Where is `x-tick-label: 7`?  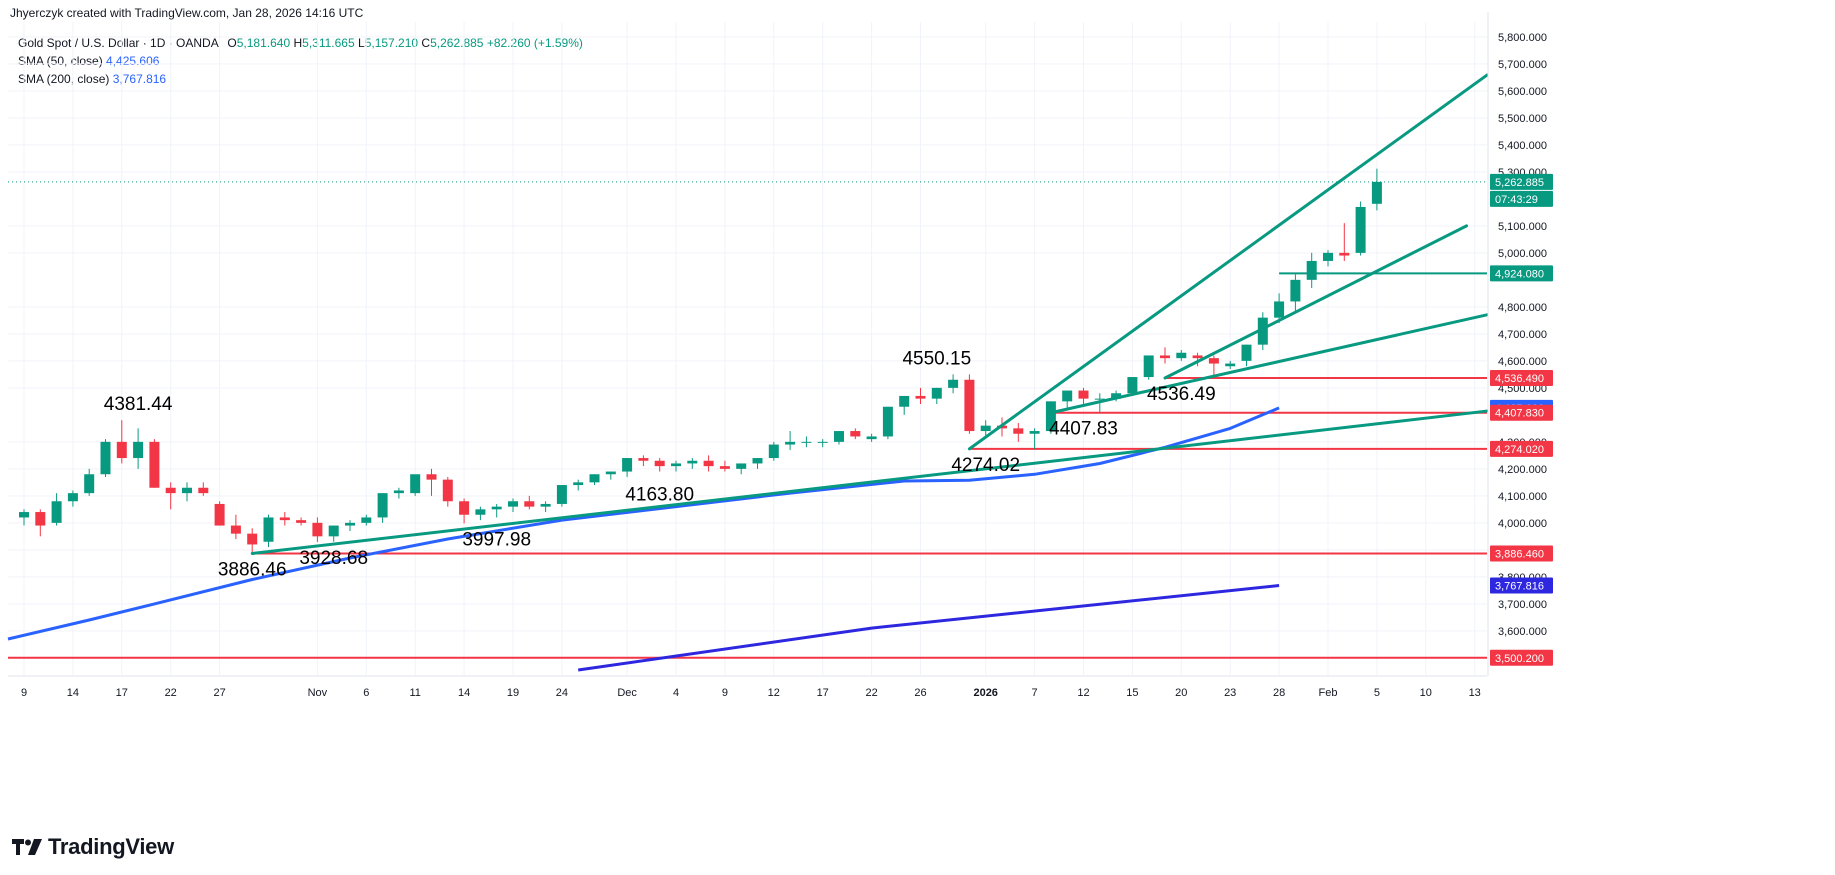
x-tick-label: 7 is located at coordinates (1035, 693).